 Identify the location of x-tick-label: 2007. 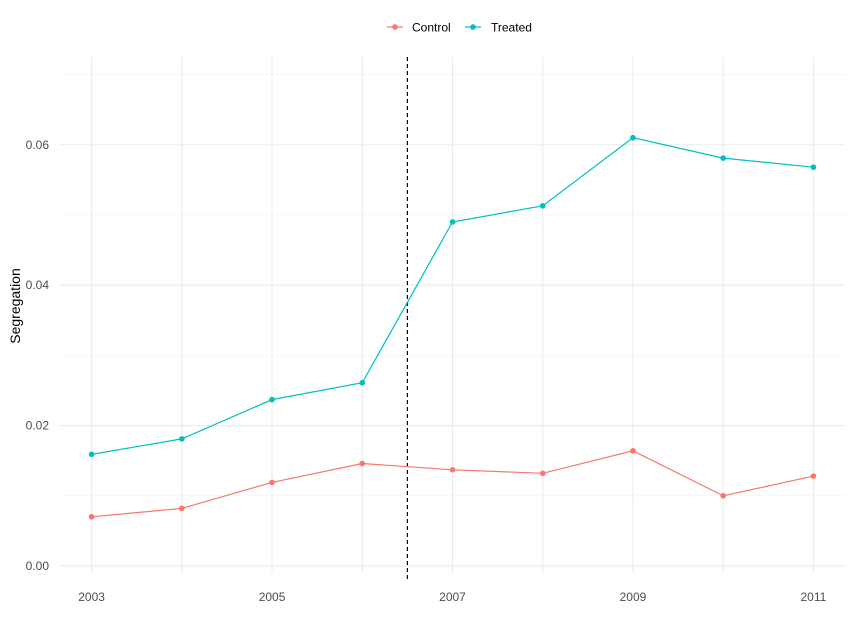
(452, 597).